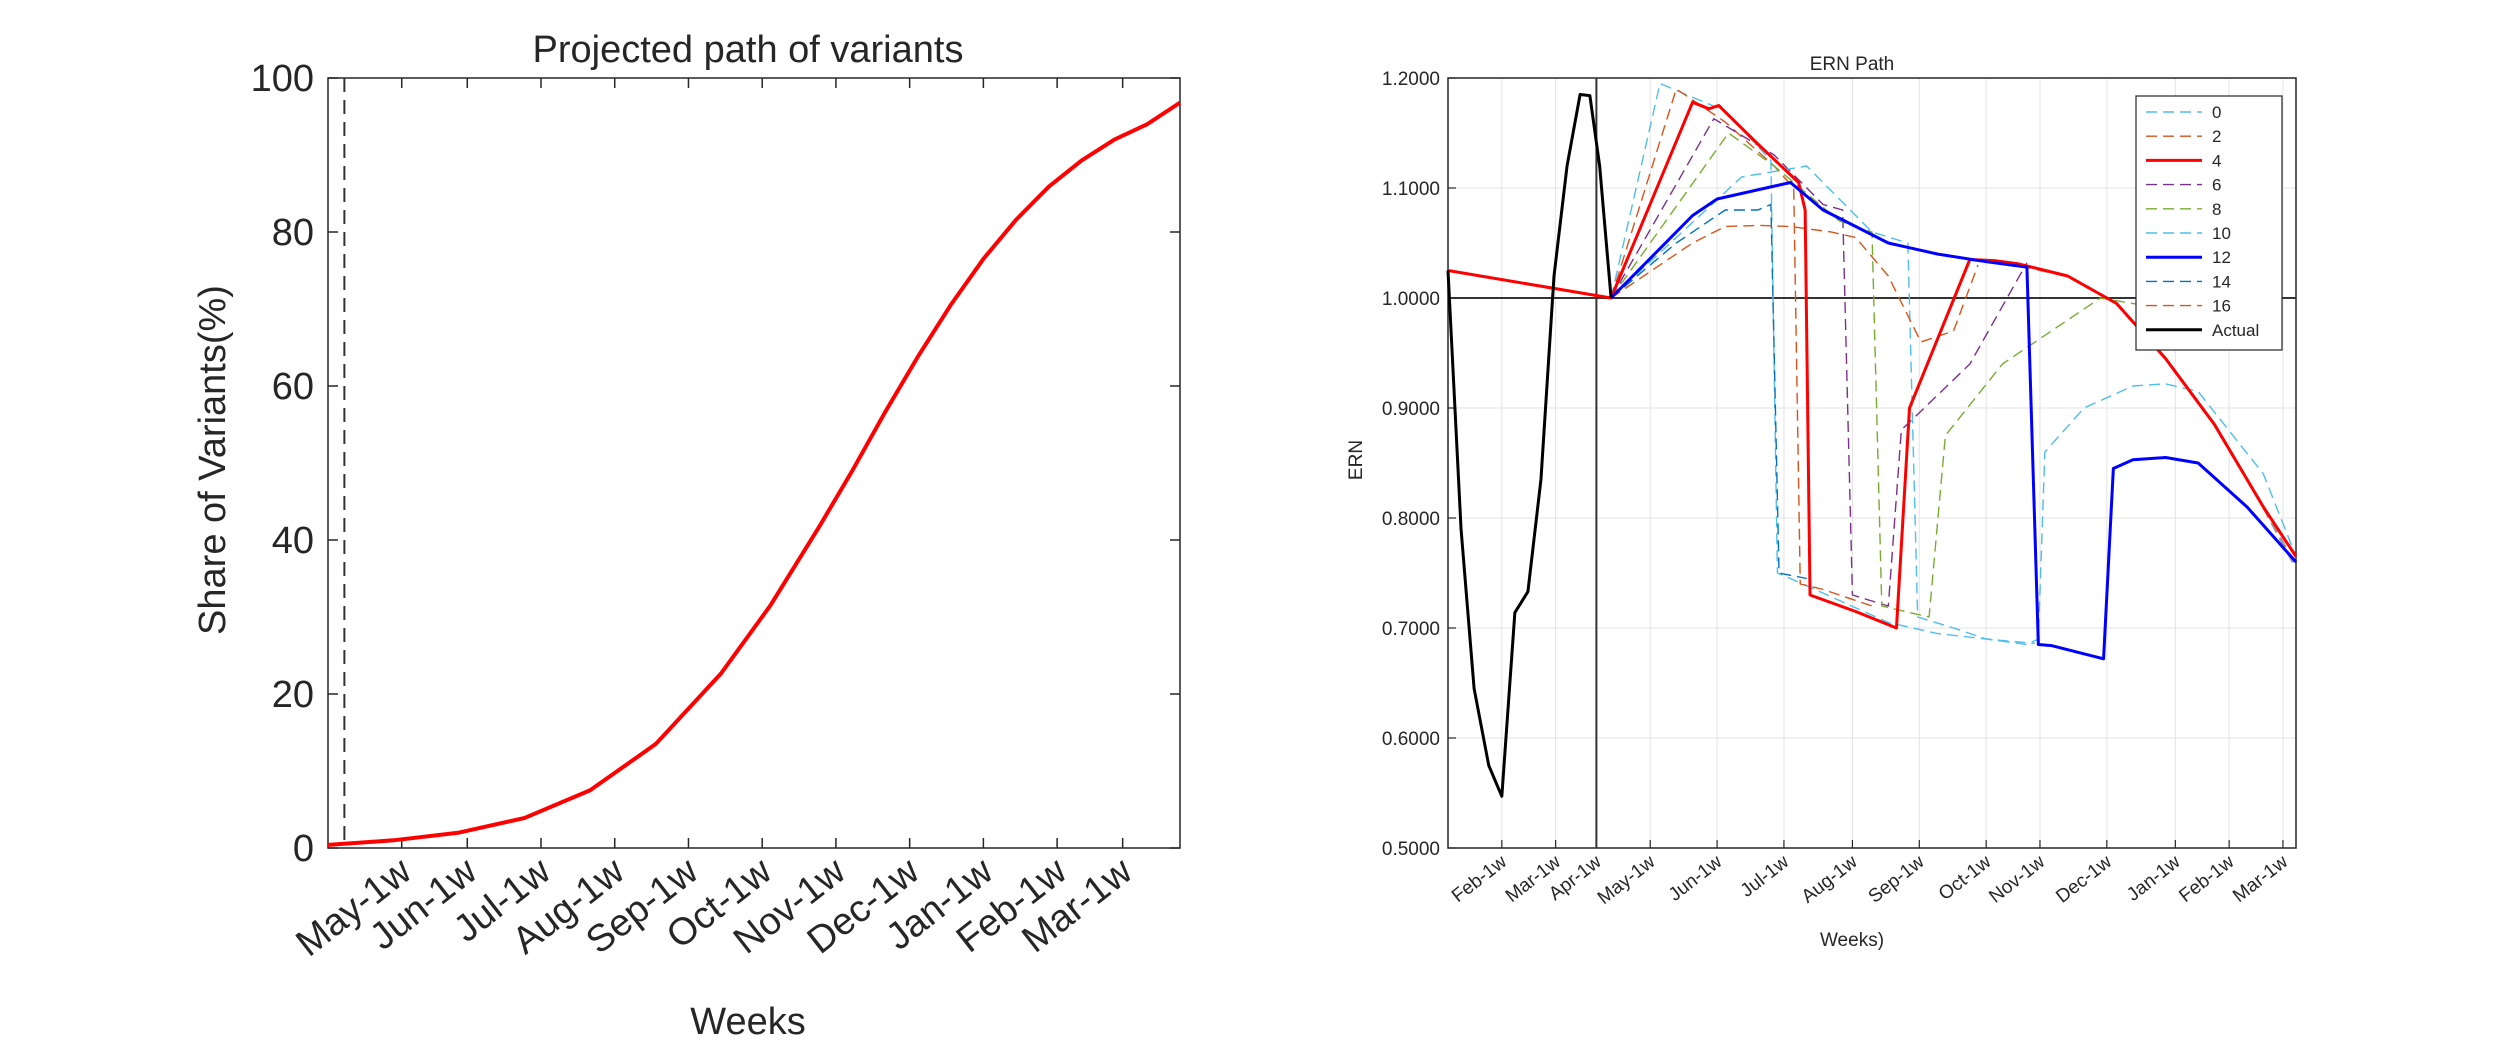  What do you see at coordinates (2153, 878) in the screenshot?
I see `right-x-tick-label: Jan-1w` at bounding box center [2153, 878].